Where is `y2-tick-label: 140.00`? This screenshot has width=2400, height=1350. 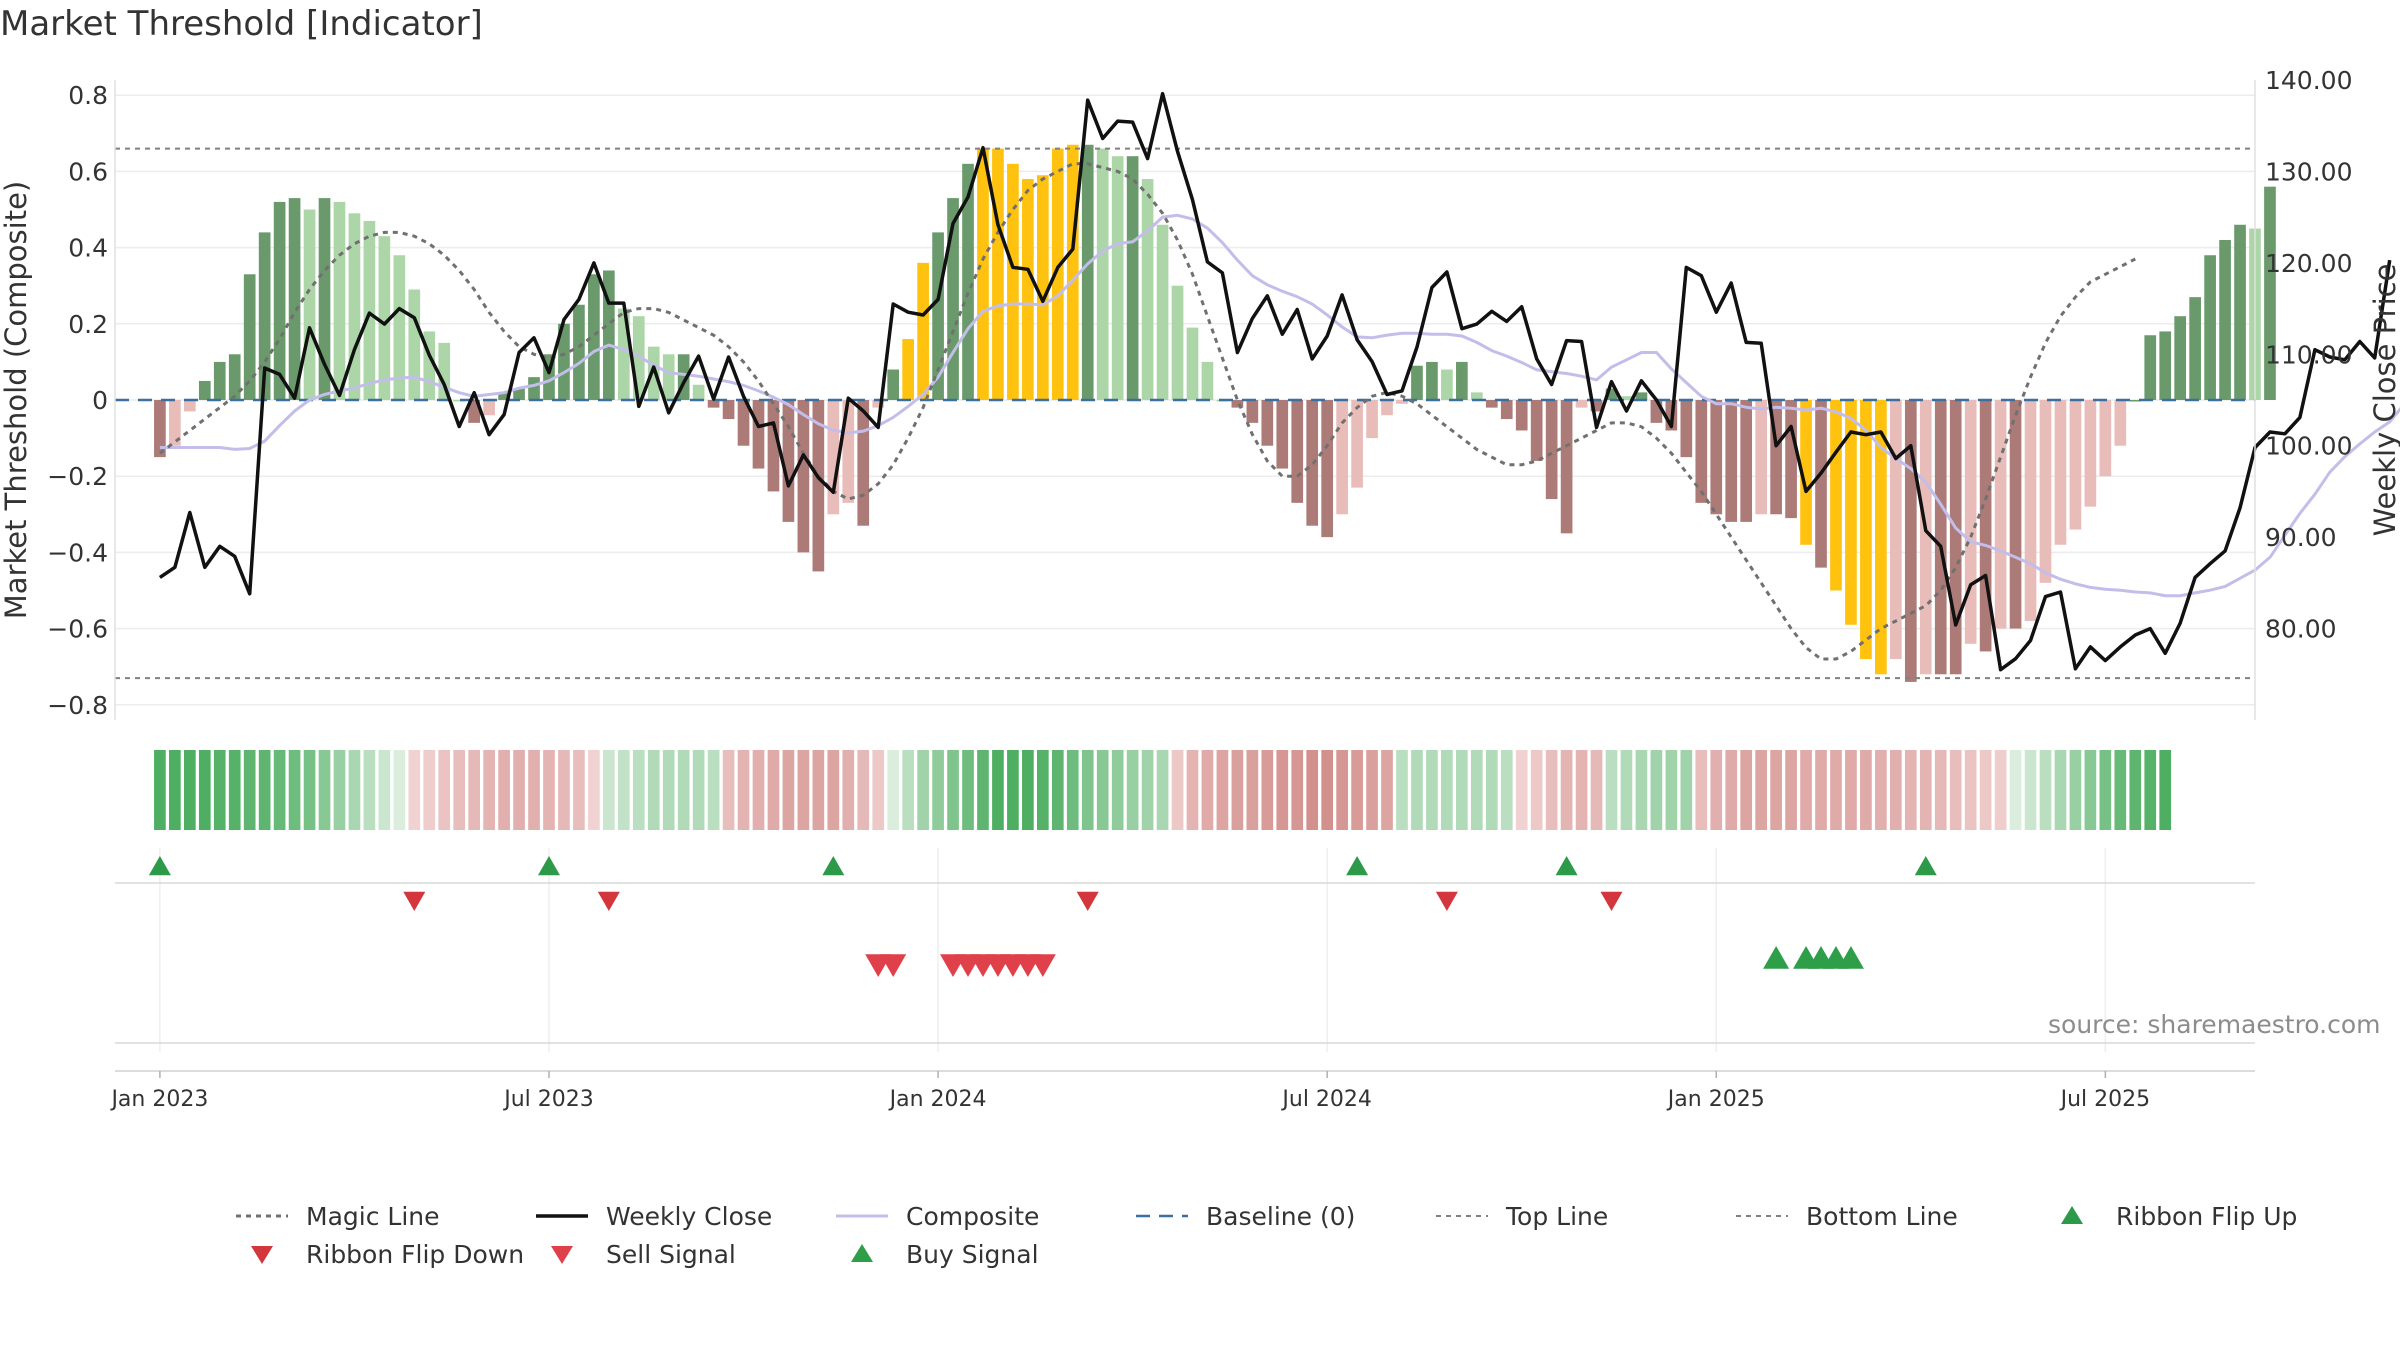 y2-tick-label: 140.00 is located at coordinates (2308, 80).